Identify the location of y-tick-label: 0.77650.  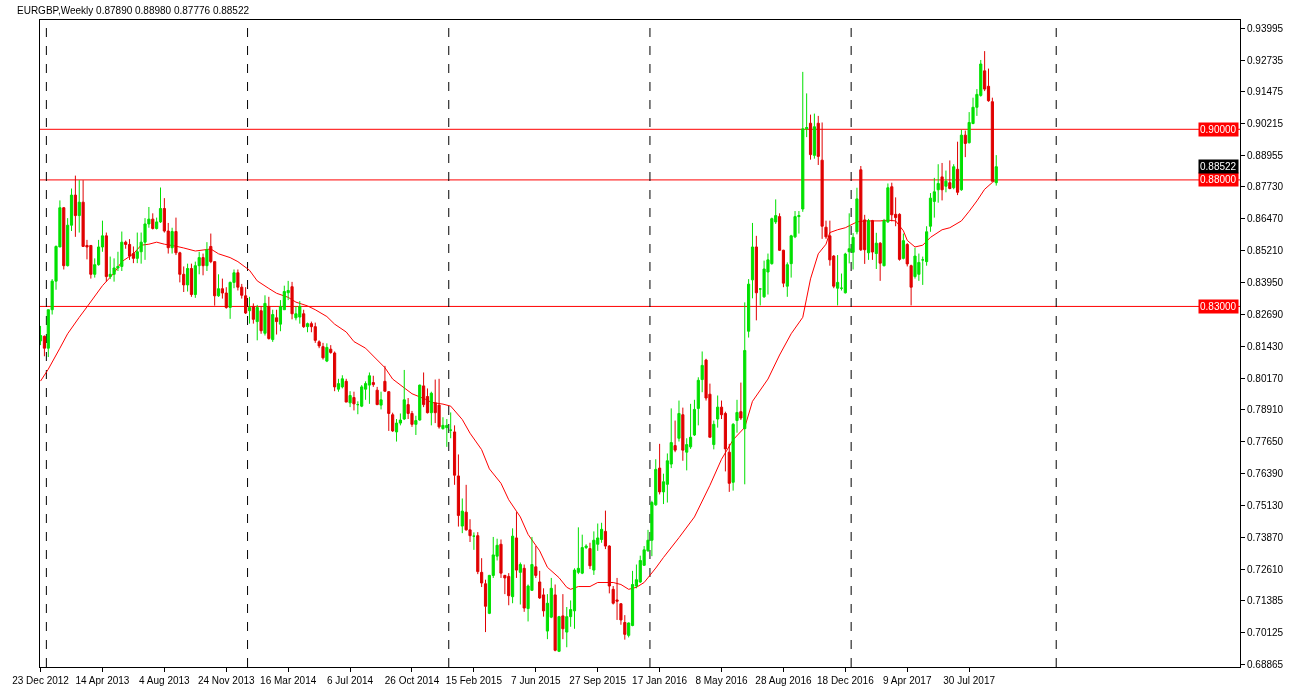
(1265, 442).